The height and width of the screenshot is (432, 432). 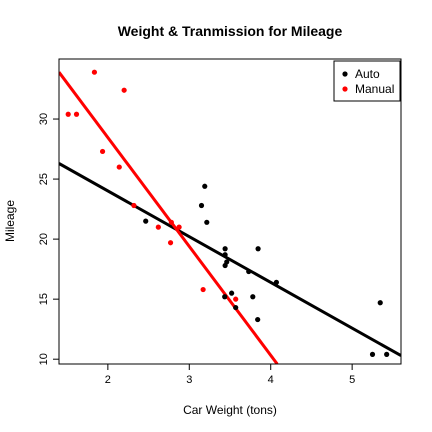 I want to click on legend-label-auto: Auto, so click(x=367, y=74).